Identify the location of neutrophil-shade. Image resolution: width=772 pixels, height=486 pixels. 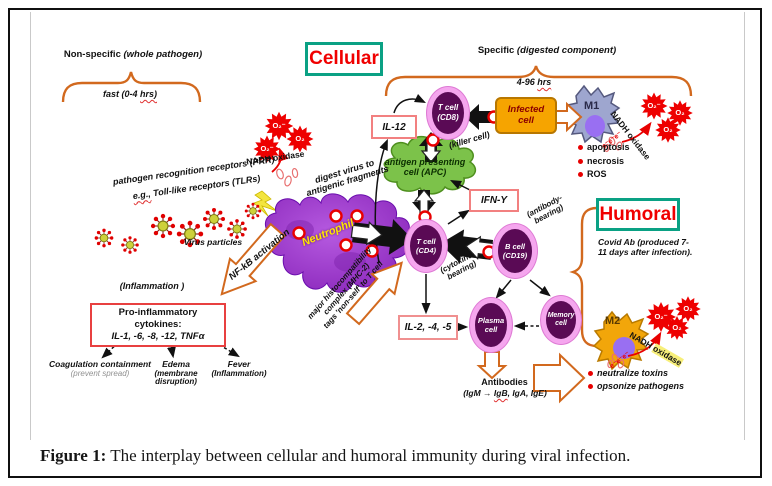
(350, 262).